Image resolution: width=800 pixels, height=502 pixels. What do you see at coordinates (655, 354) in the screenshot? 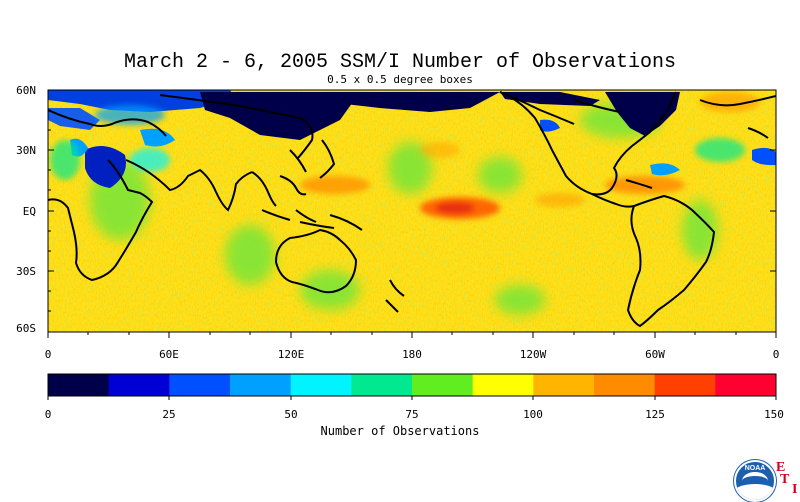
I see `lon-label-60w: 60W` at bounding box center [655, 354].